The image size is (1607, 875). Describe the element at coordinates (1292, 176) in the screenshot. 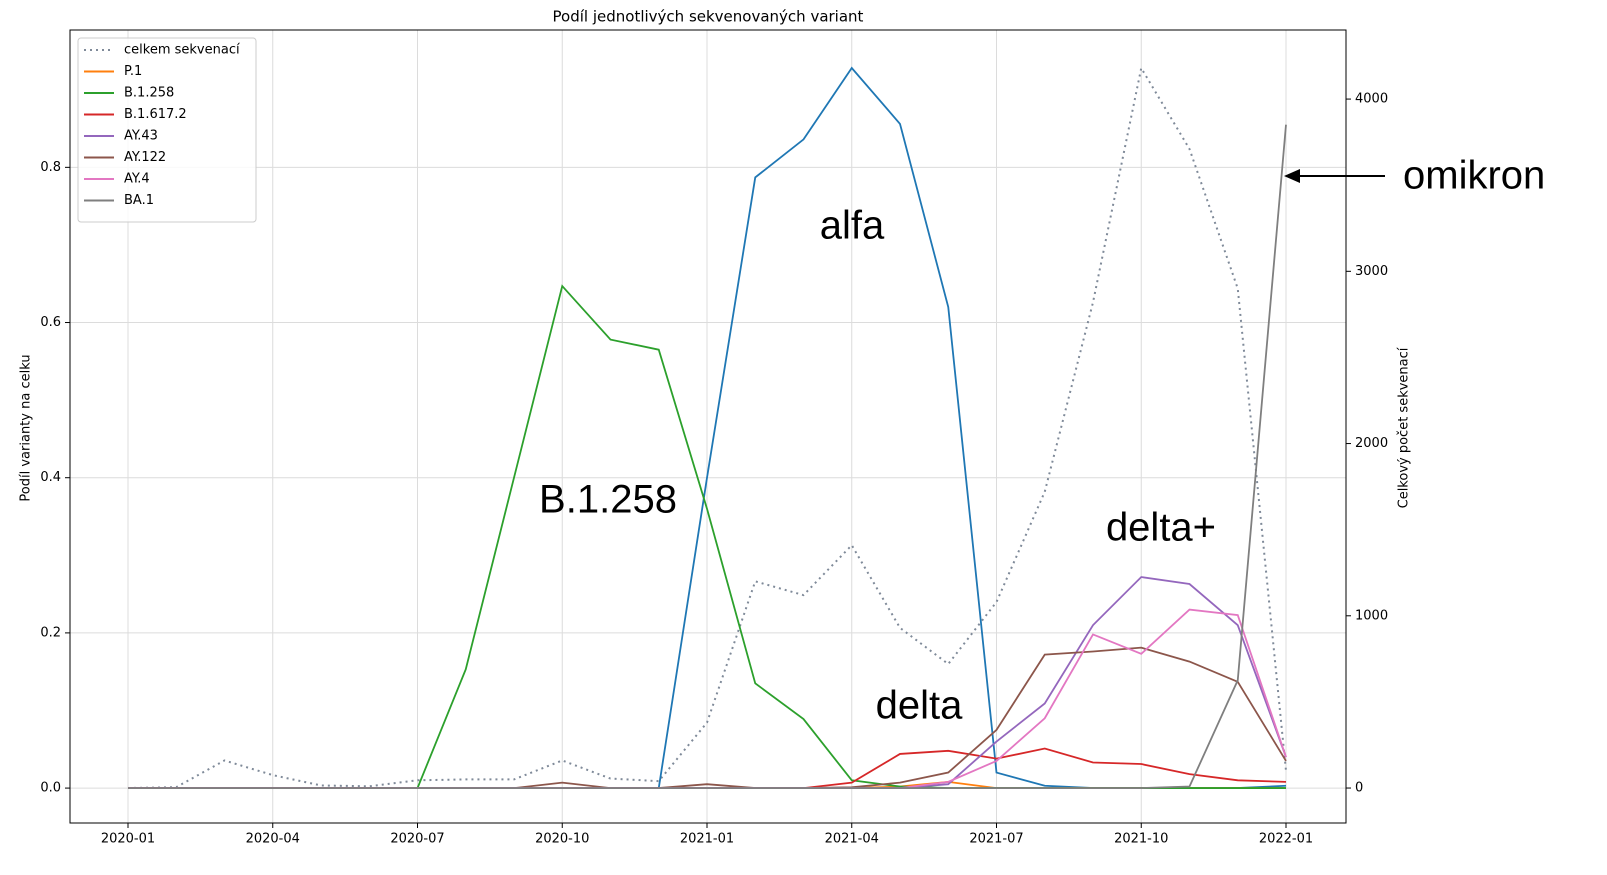

I see `arrow-head` at that location.